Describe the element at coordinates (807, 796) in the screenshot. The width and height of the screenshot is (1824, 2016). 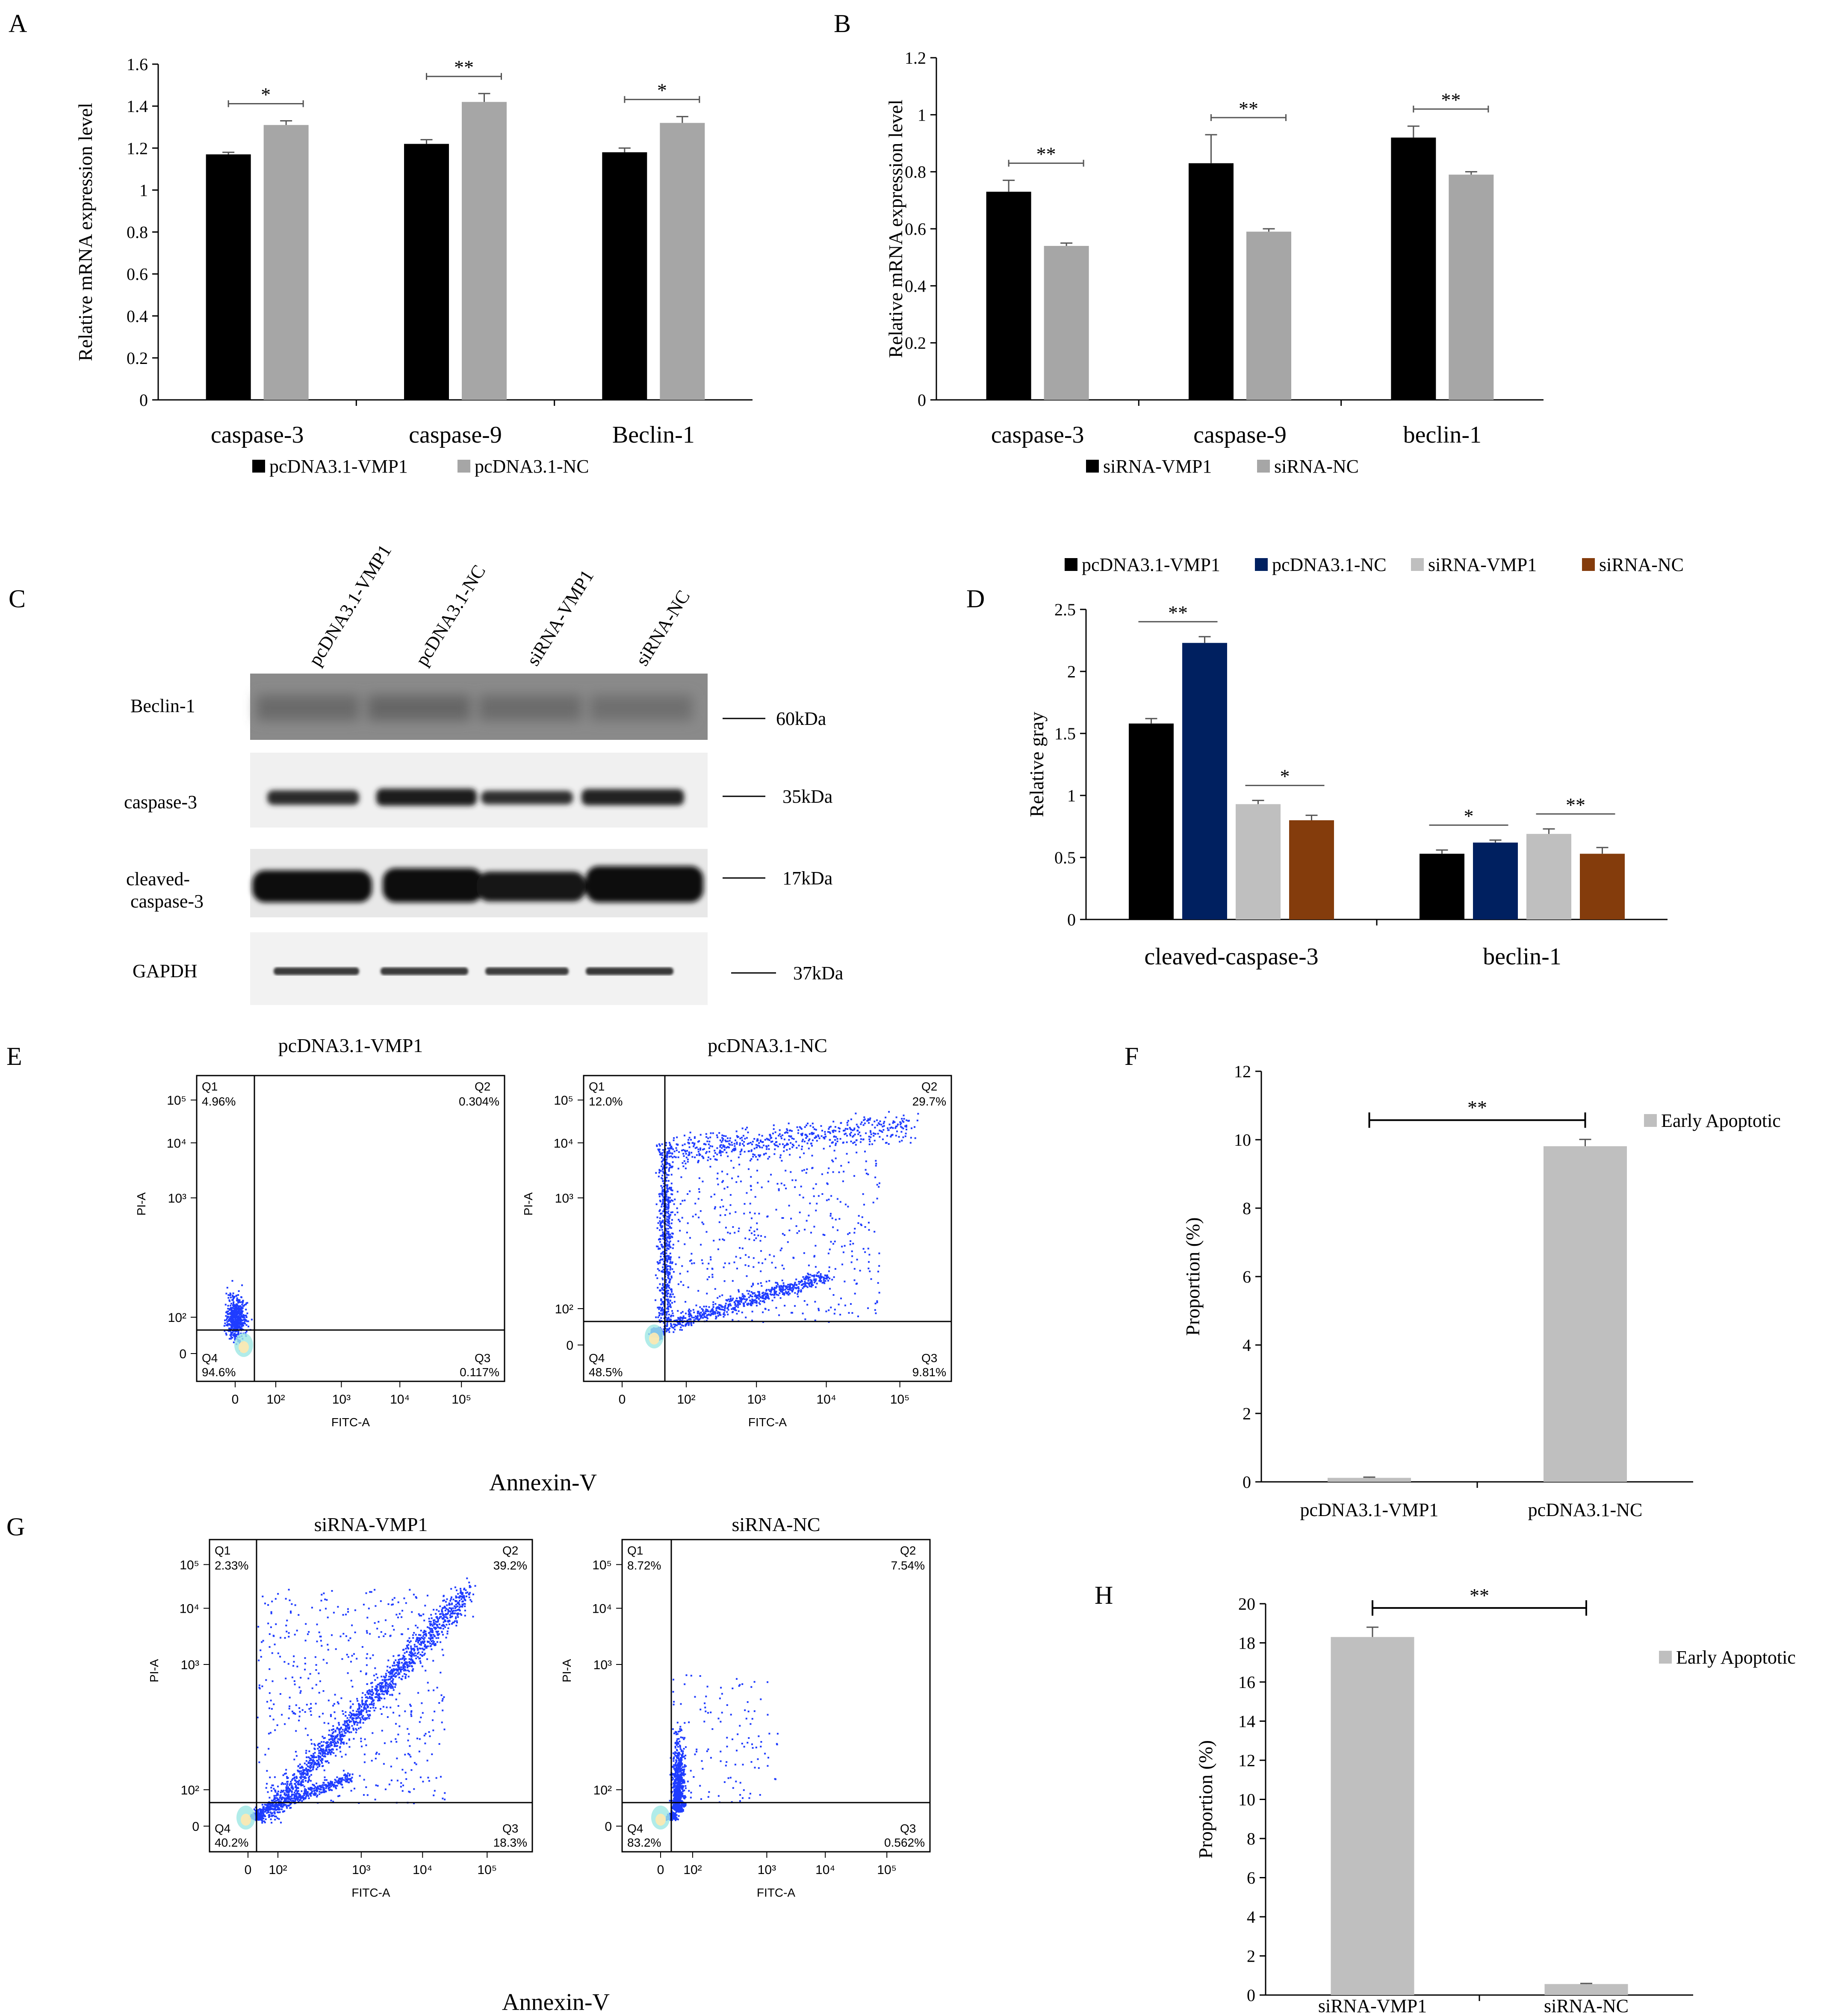
I see `marker-35kda: 35kDa` at that location.